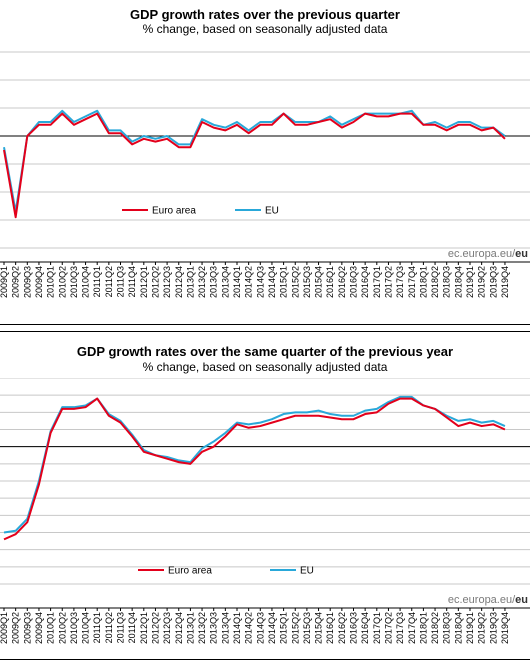 The height and width of the screenshot is (660, 530). Describe the element at coordinates (254, 161) in the screenshot. I see `series-line` at that location.